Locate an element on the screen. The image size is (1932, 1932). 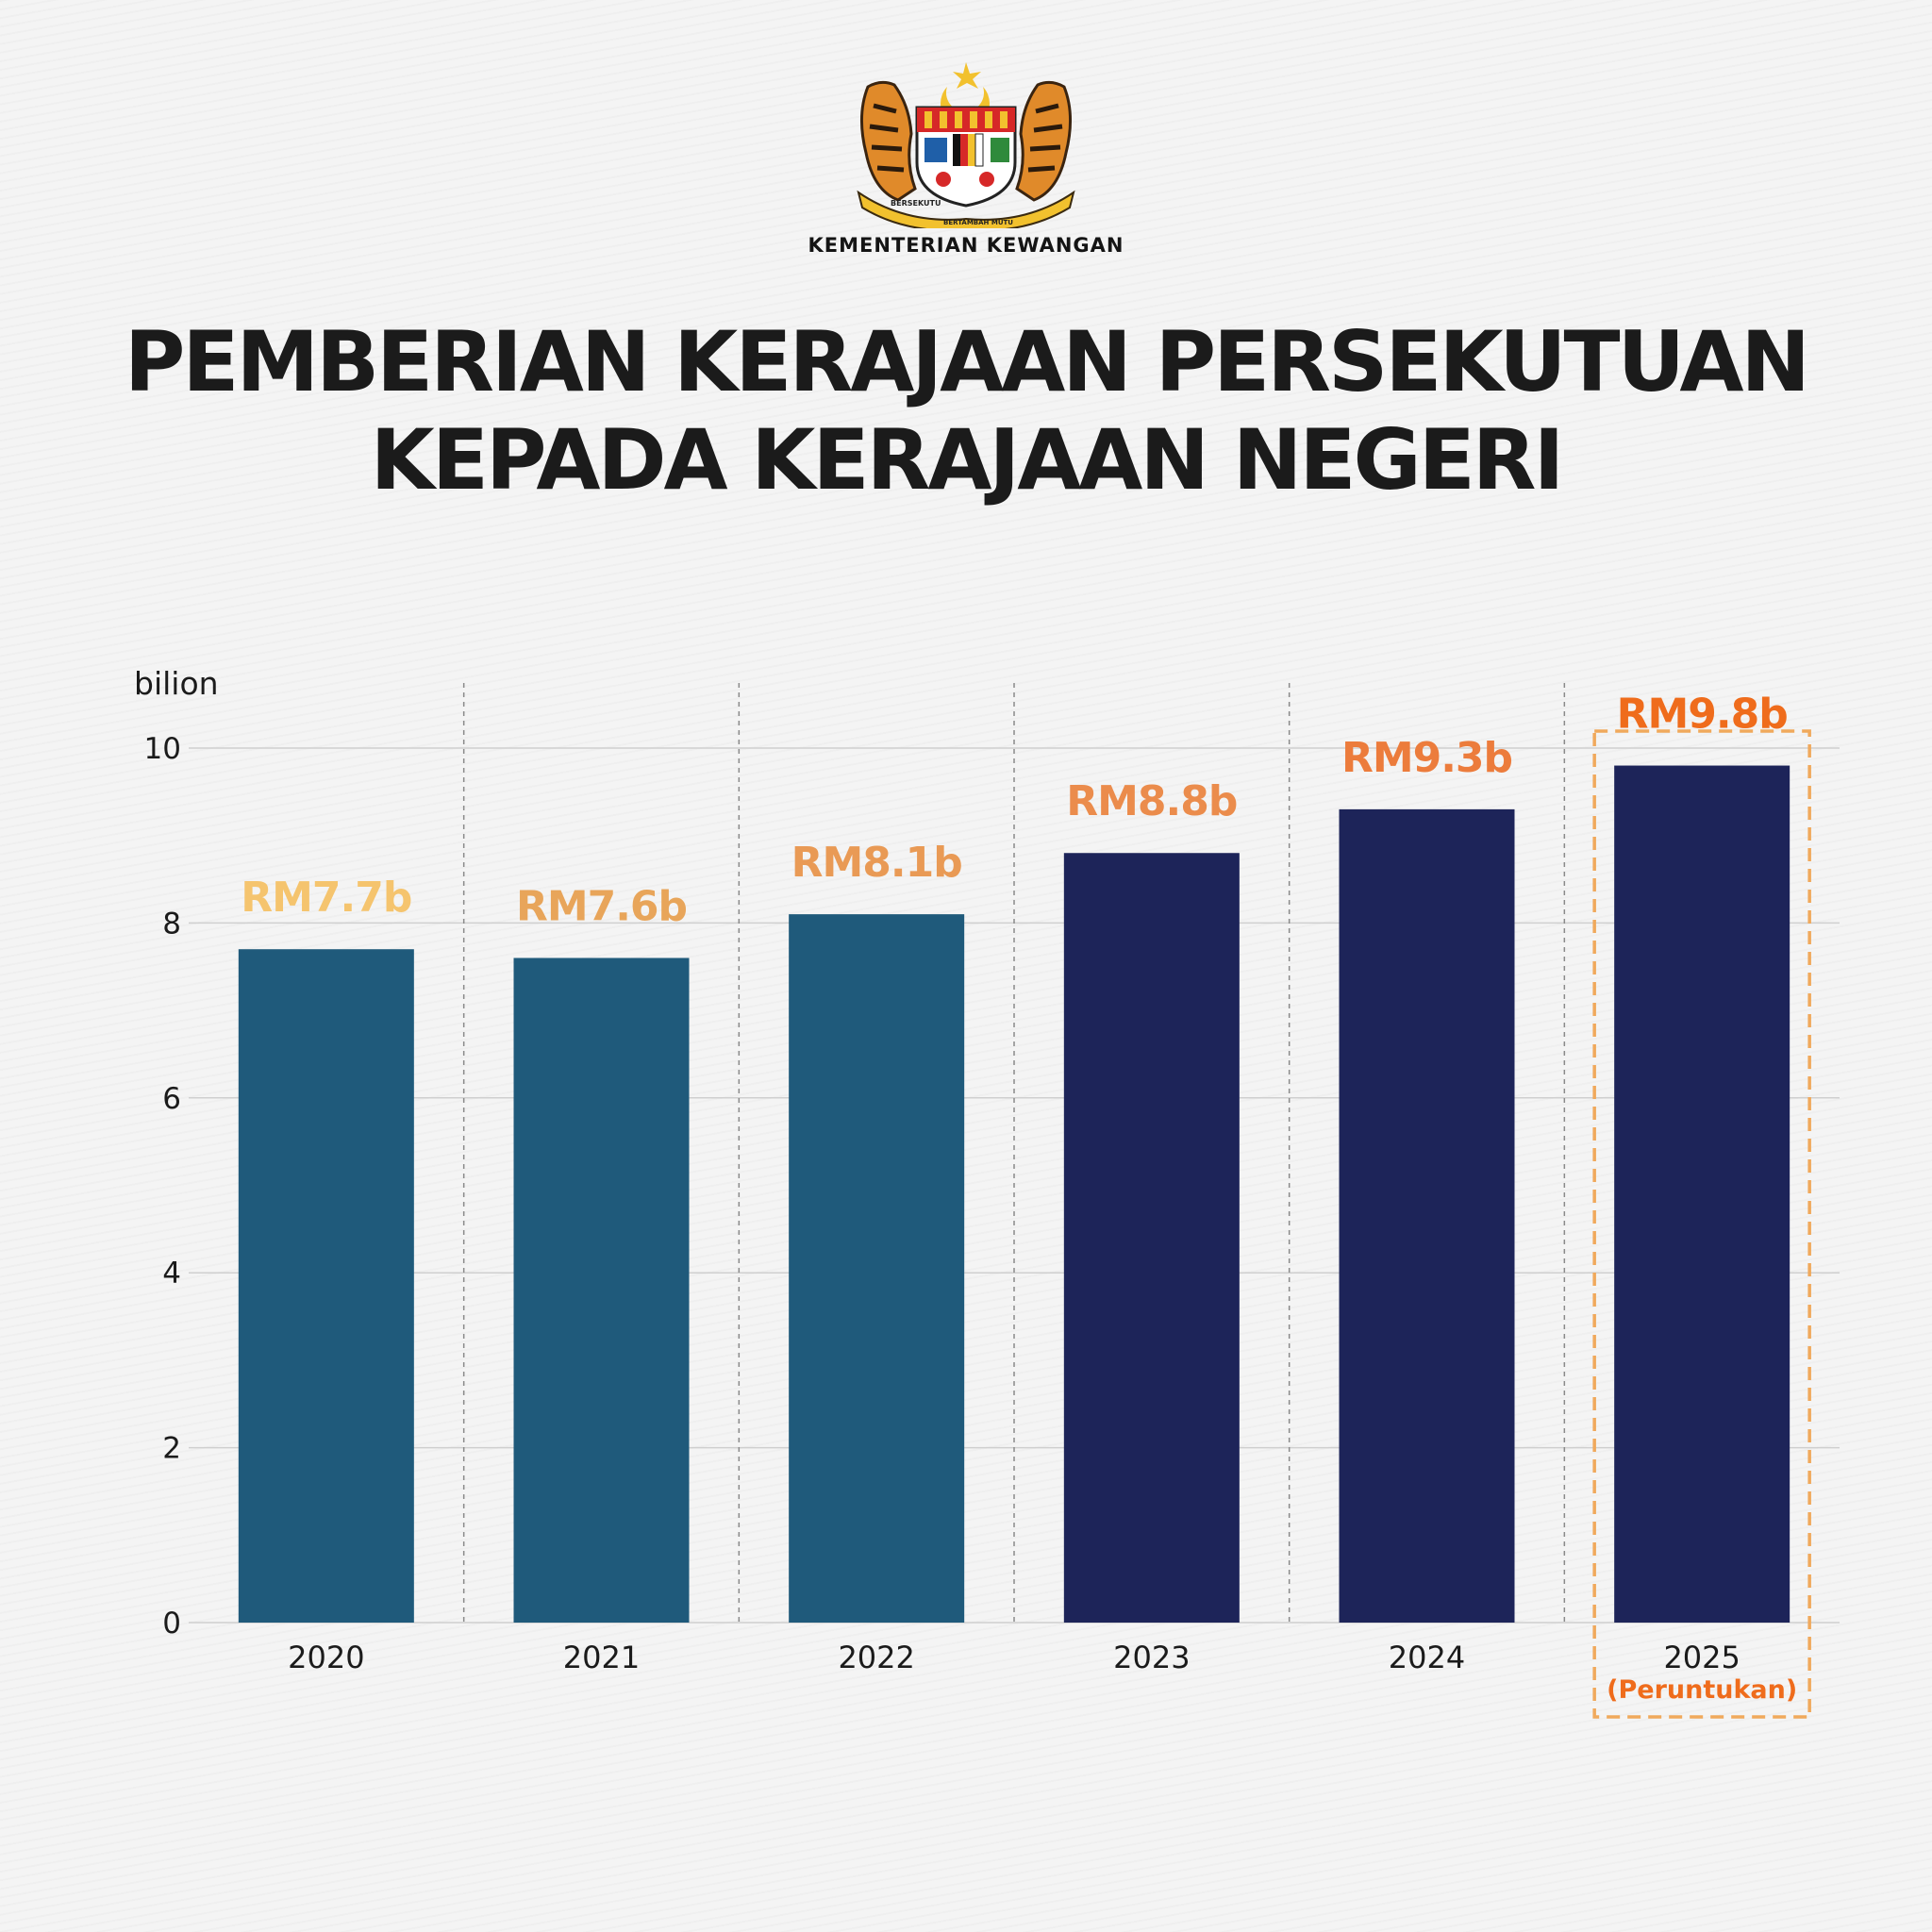
x-tick-label-2024: 2024 is located at coordinates (1427, 1657).